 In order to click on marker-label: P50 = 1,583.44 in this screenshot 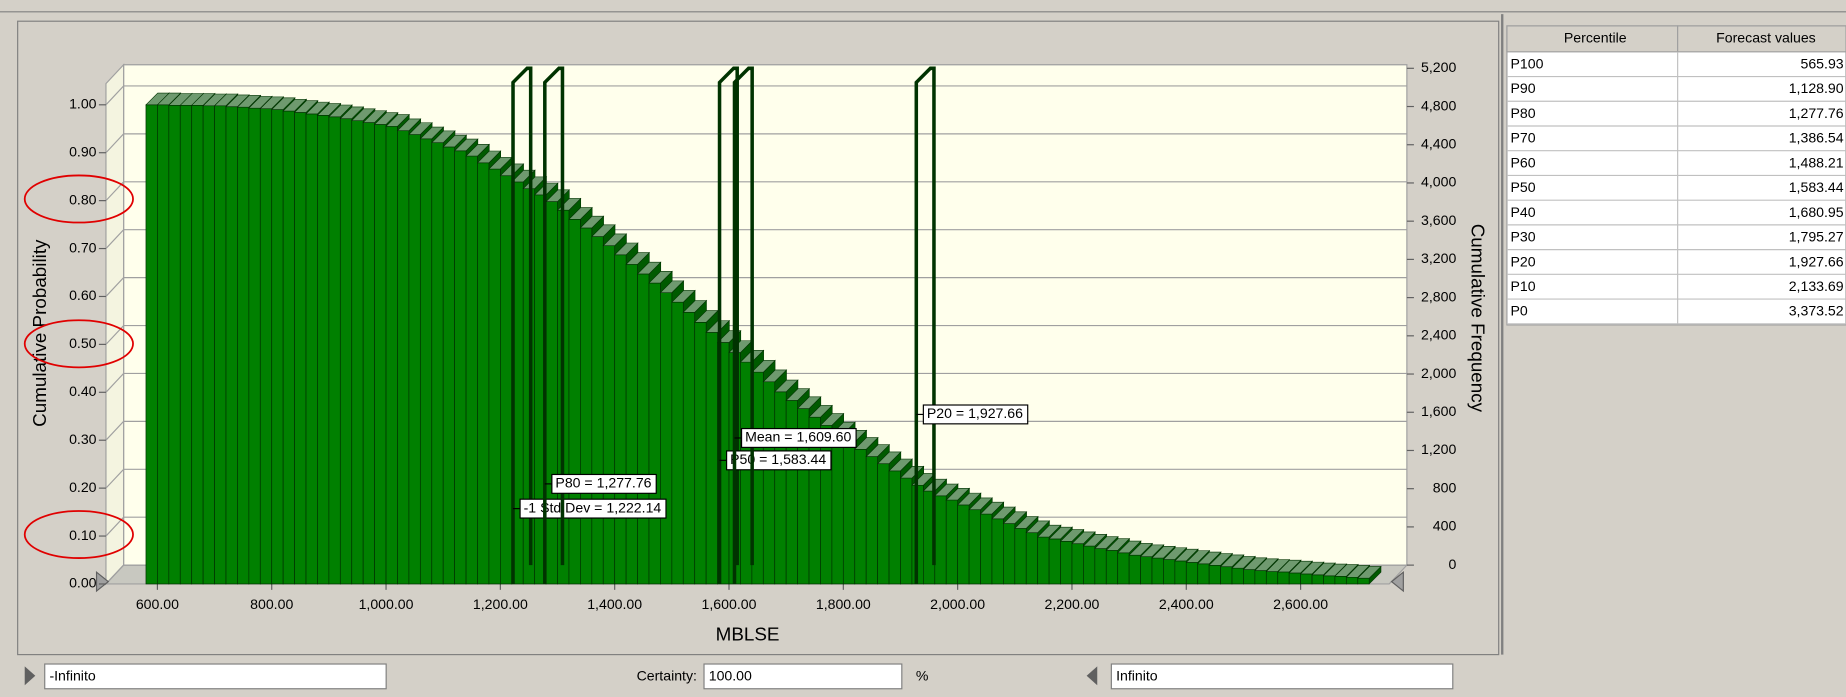, I will do `click(778, 459)`.